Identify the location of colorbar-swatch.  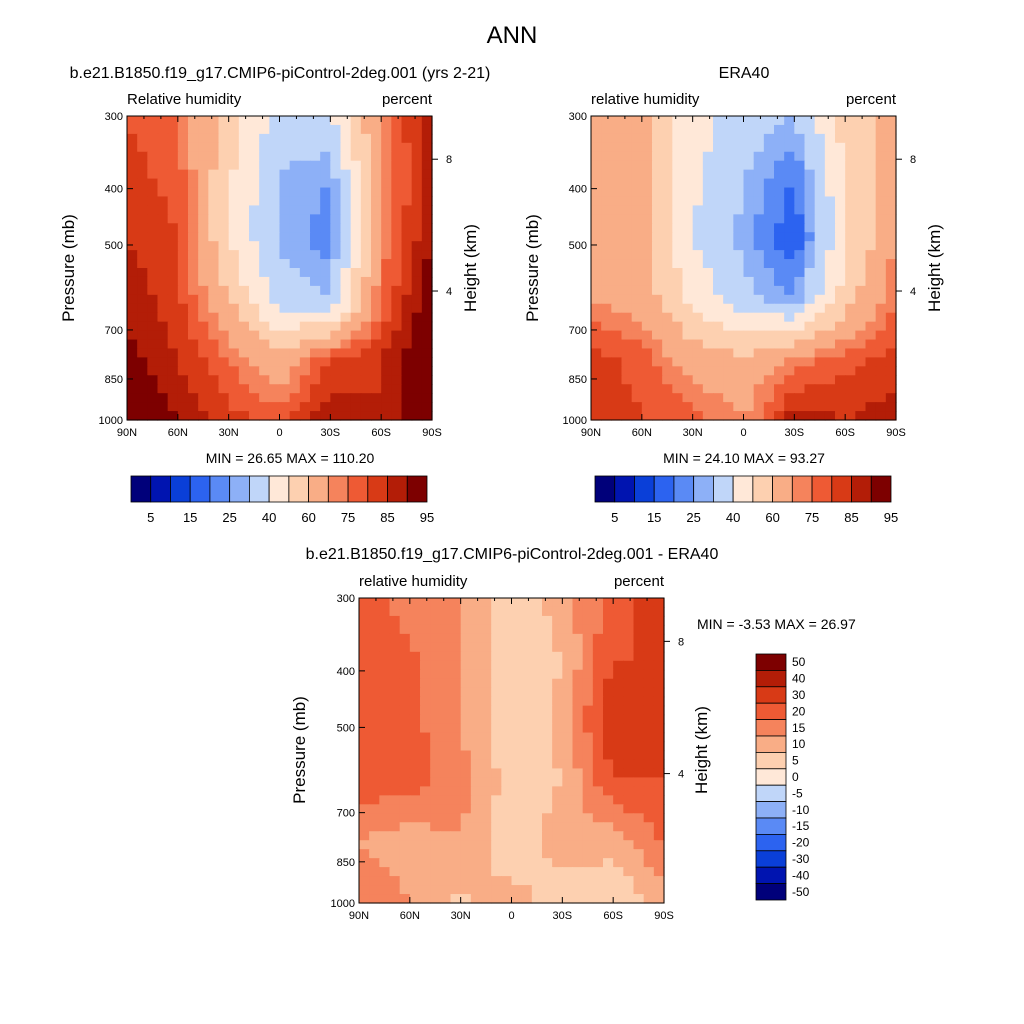
(338, 489).